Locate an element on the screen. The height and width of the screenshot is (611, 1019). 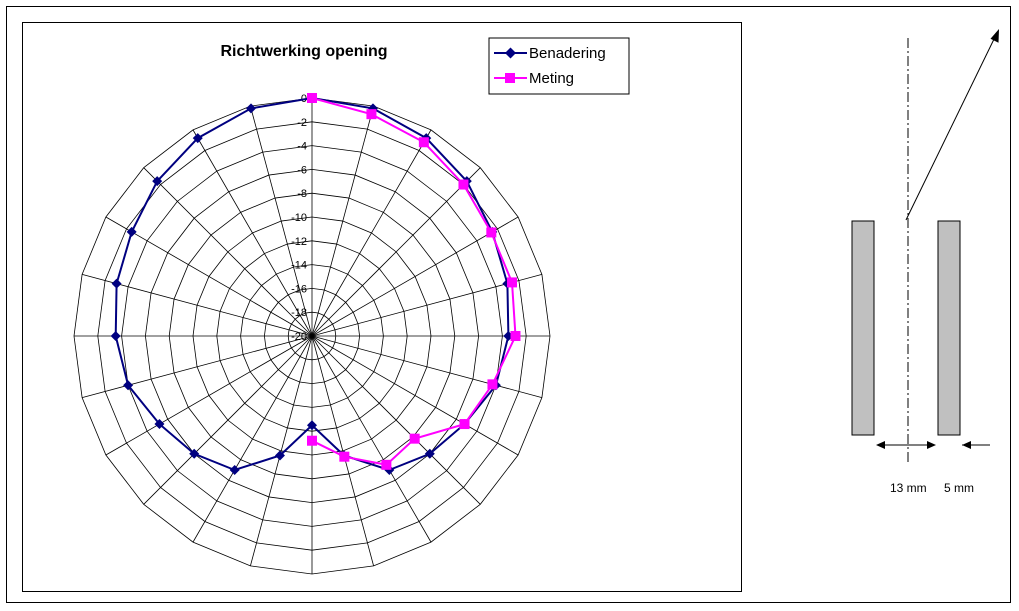
direction-arrow-line is located at coordinates (951, 127).